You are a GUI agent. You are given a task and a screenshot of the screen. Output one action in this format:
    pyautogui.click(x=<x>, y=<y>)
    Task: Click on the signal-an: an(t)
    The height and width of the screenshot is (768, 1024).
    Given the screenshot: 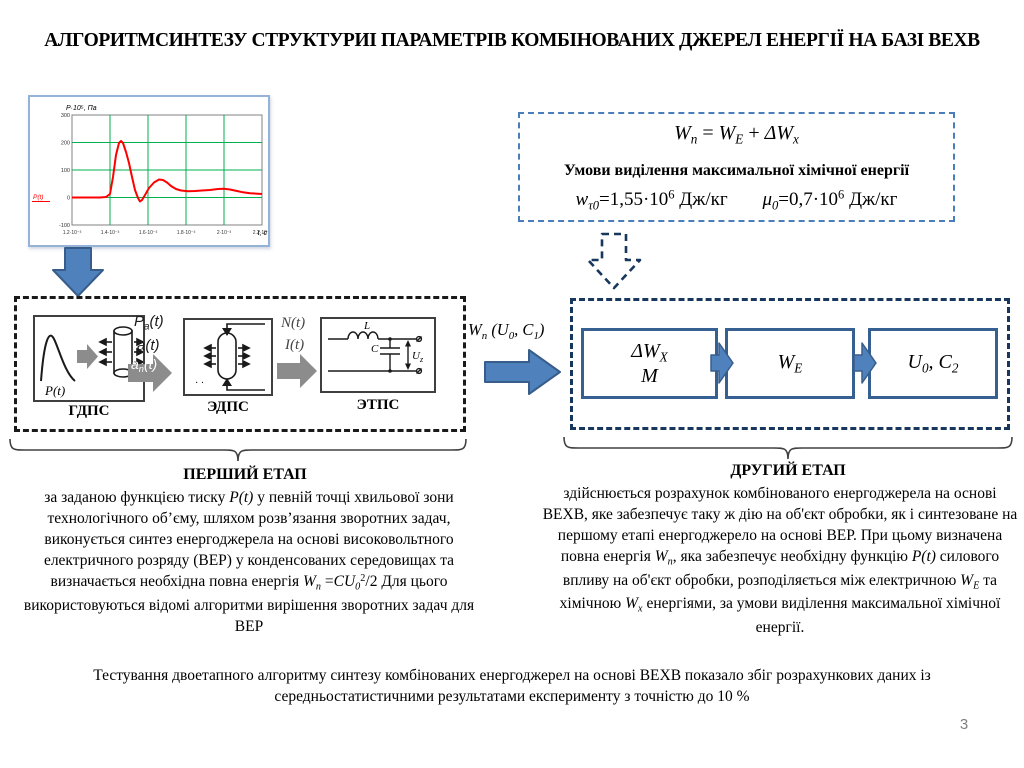 What is the action you would take?
    pyautogui.click(x=144, y=365)
    